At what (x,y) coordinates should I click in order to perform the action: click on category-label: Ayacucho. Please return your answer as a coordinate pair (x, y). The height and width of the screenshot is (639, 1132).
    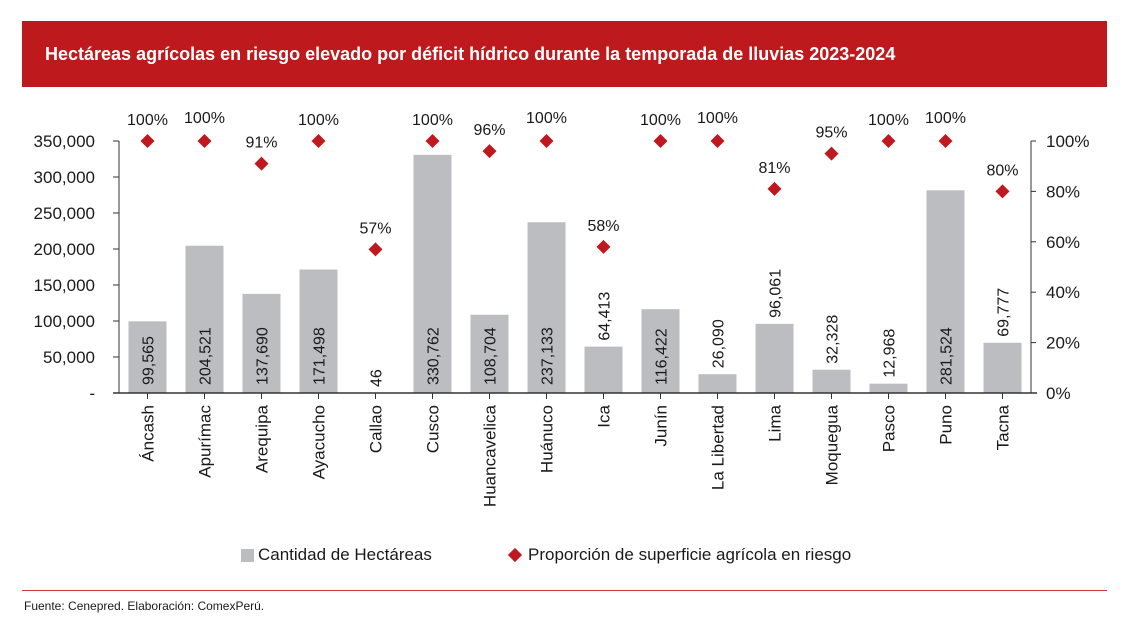
    Looking at the image, I should click on (319, 442).